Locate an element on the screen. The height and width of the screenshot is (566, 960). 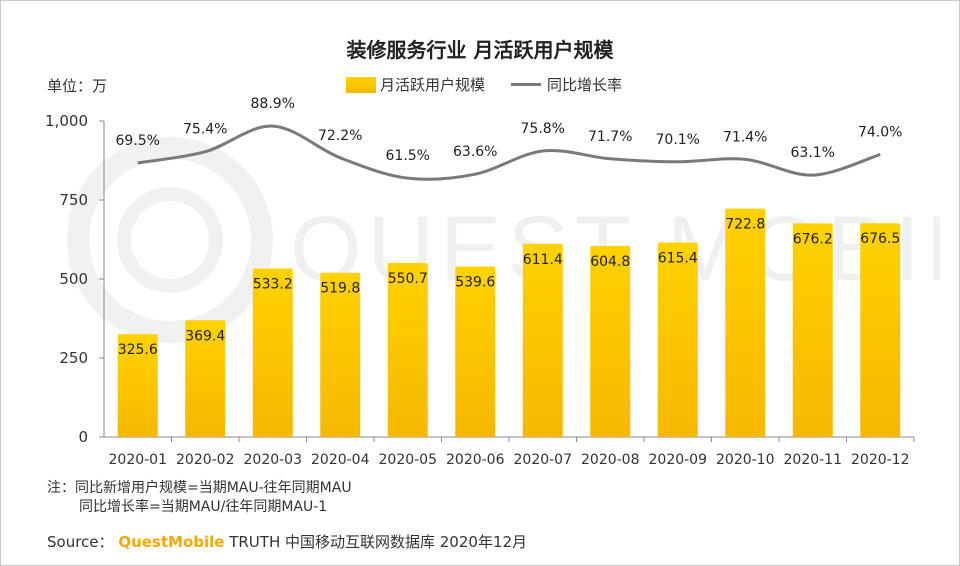
bar-value-label: 676.5 is located at coordinates (880, 239).